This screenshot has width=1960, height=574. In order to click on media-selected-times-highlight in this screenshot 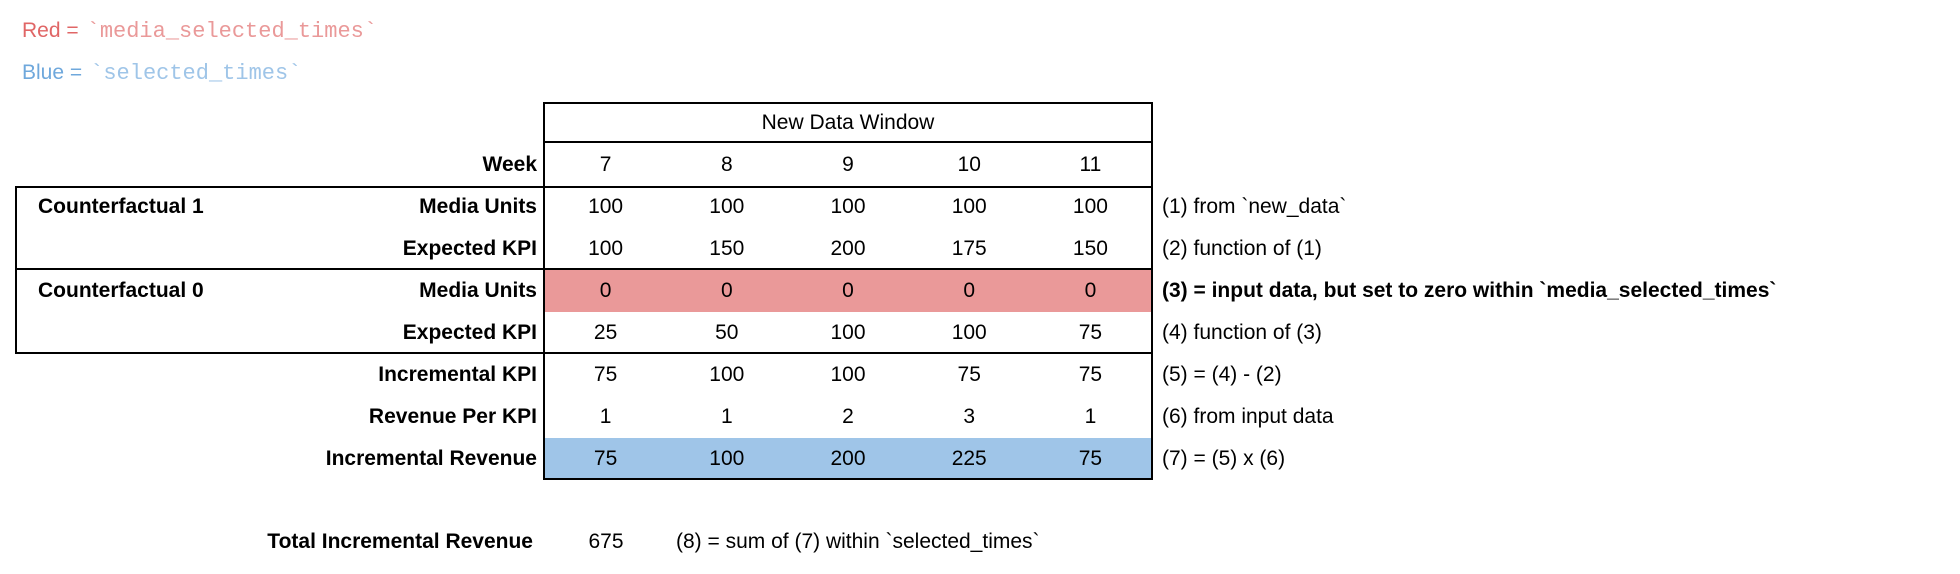, I will do `click(848, 291)`.